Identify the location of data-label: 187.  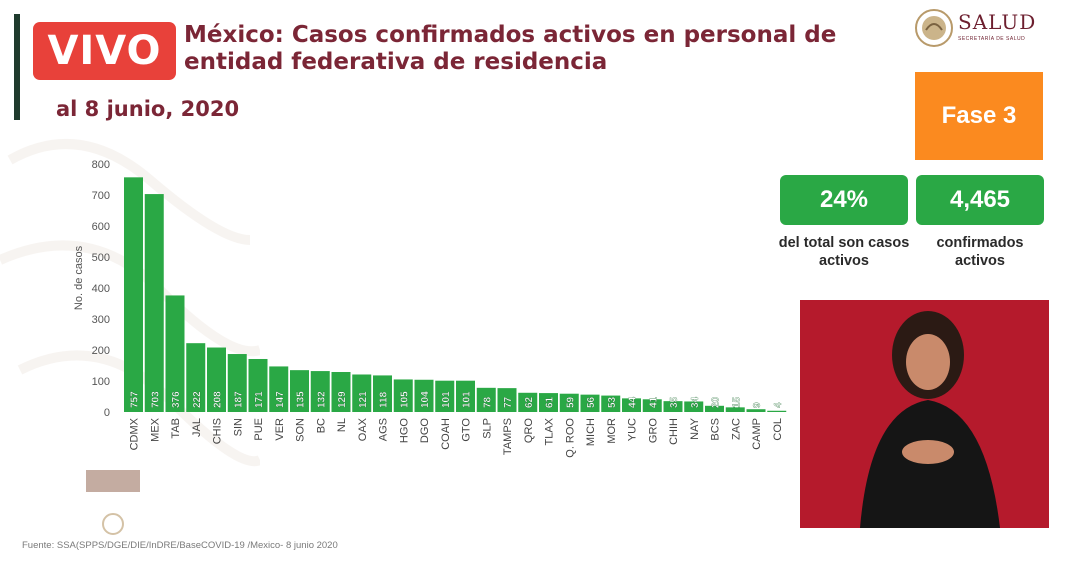
(238, 399).